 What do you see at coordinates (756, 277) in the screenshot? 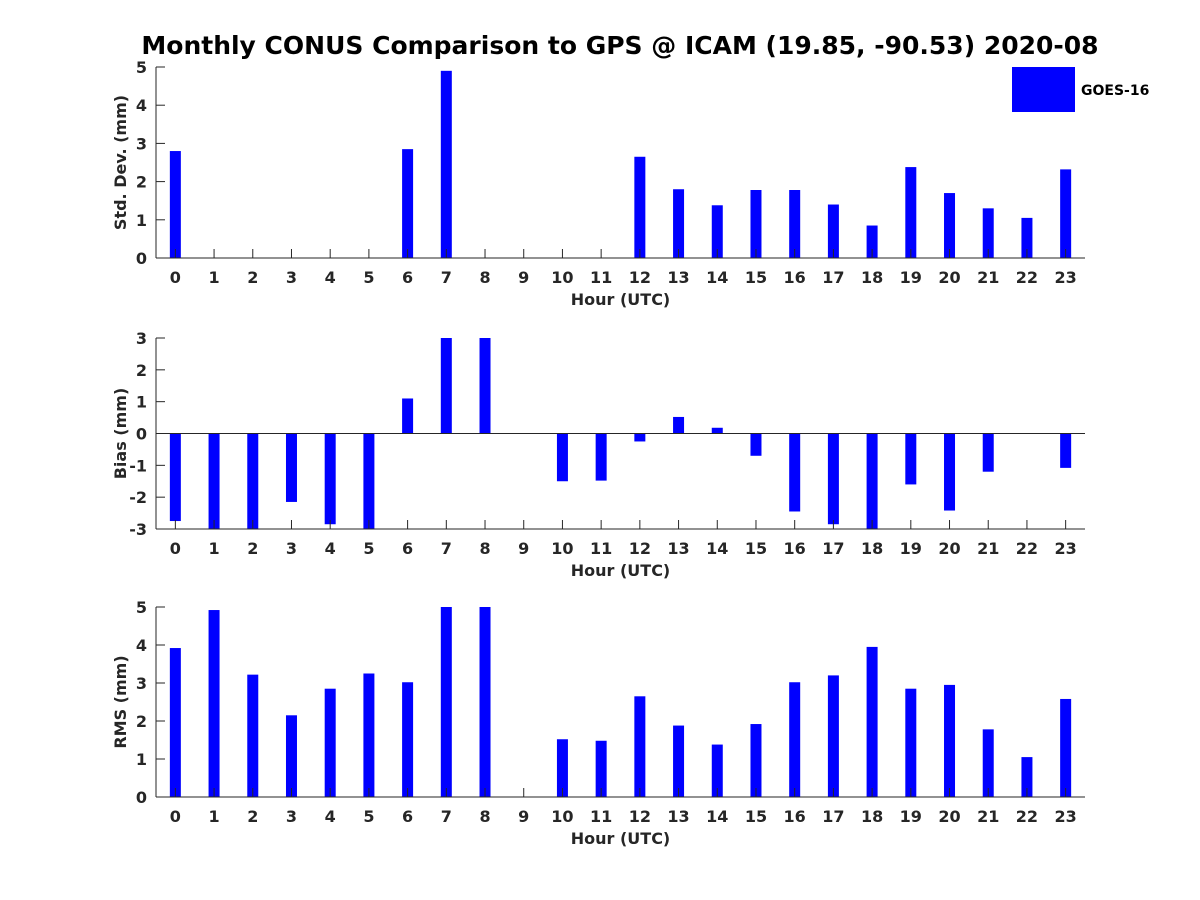
I see `x-tick-label-std: 15` at bounding box center [756, 277].